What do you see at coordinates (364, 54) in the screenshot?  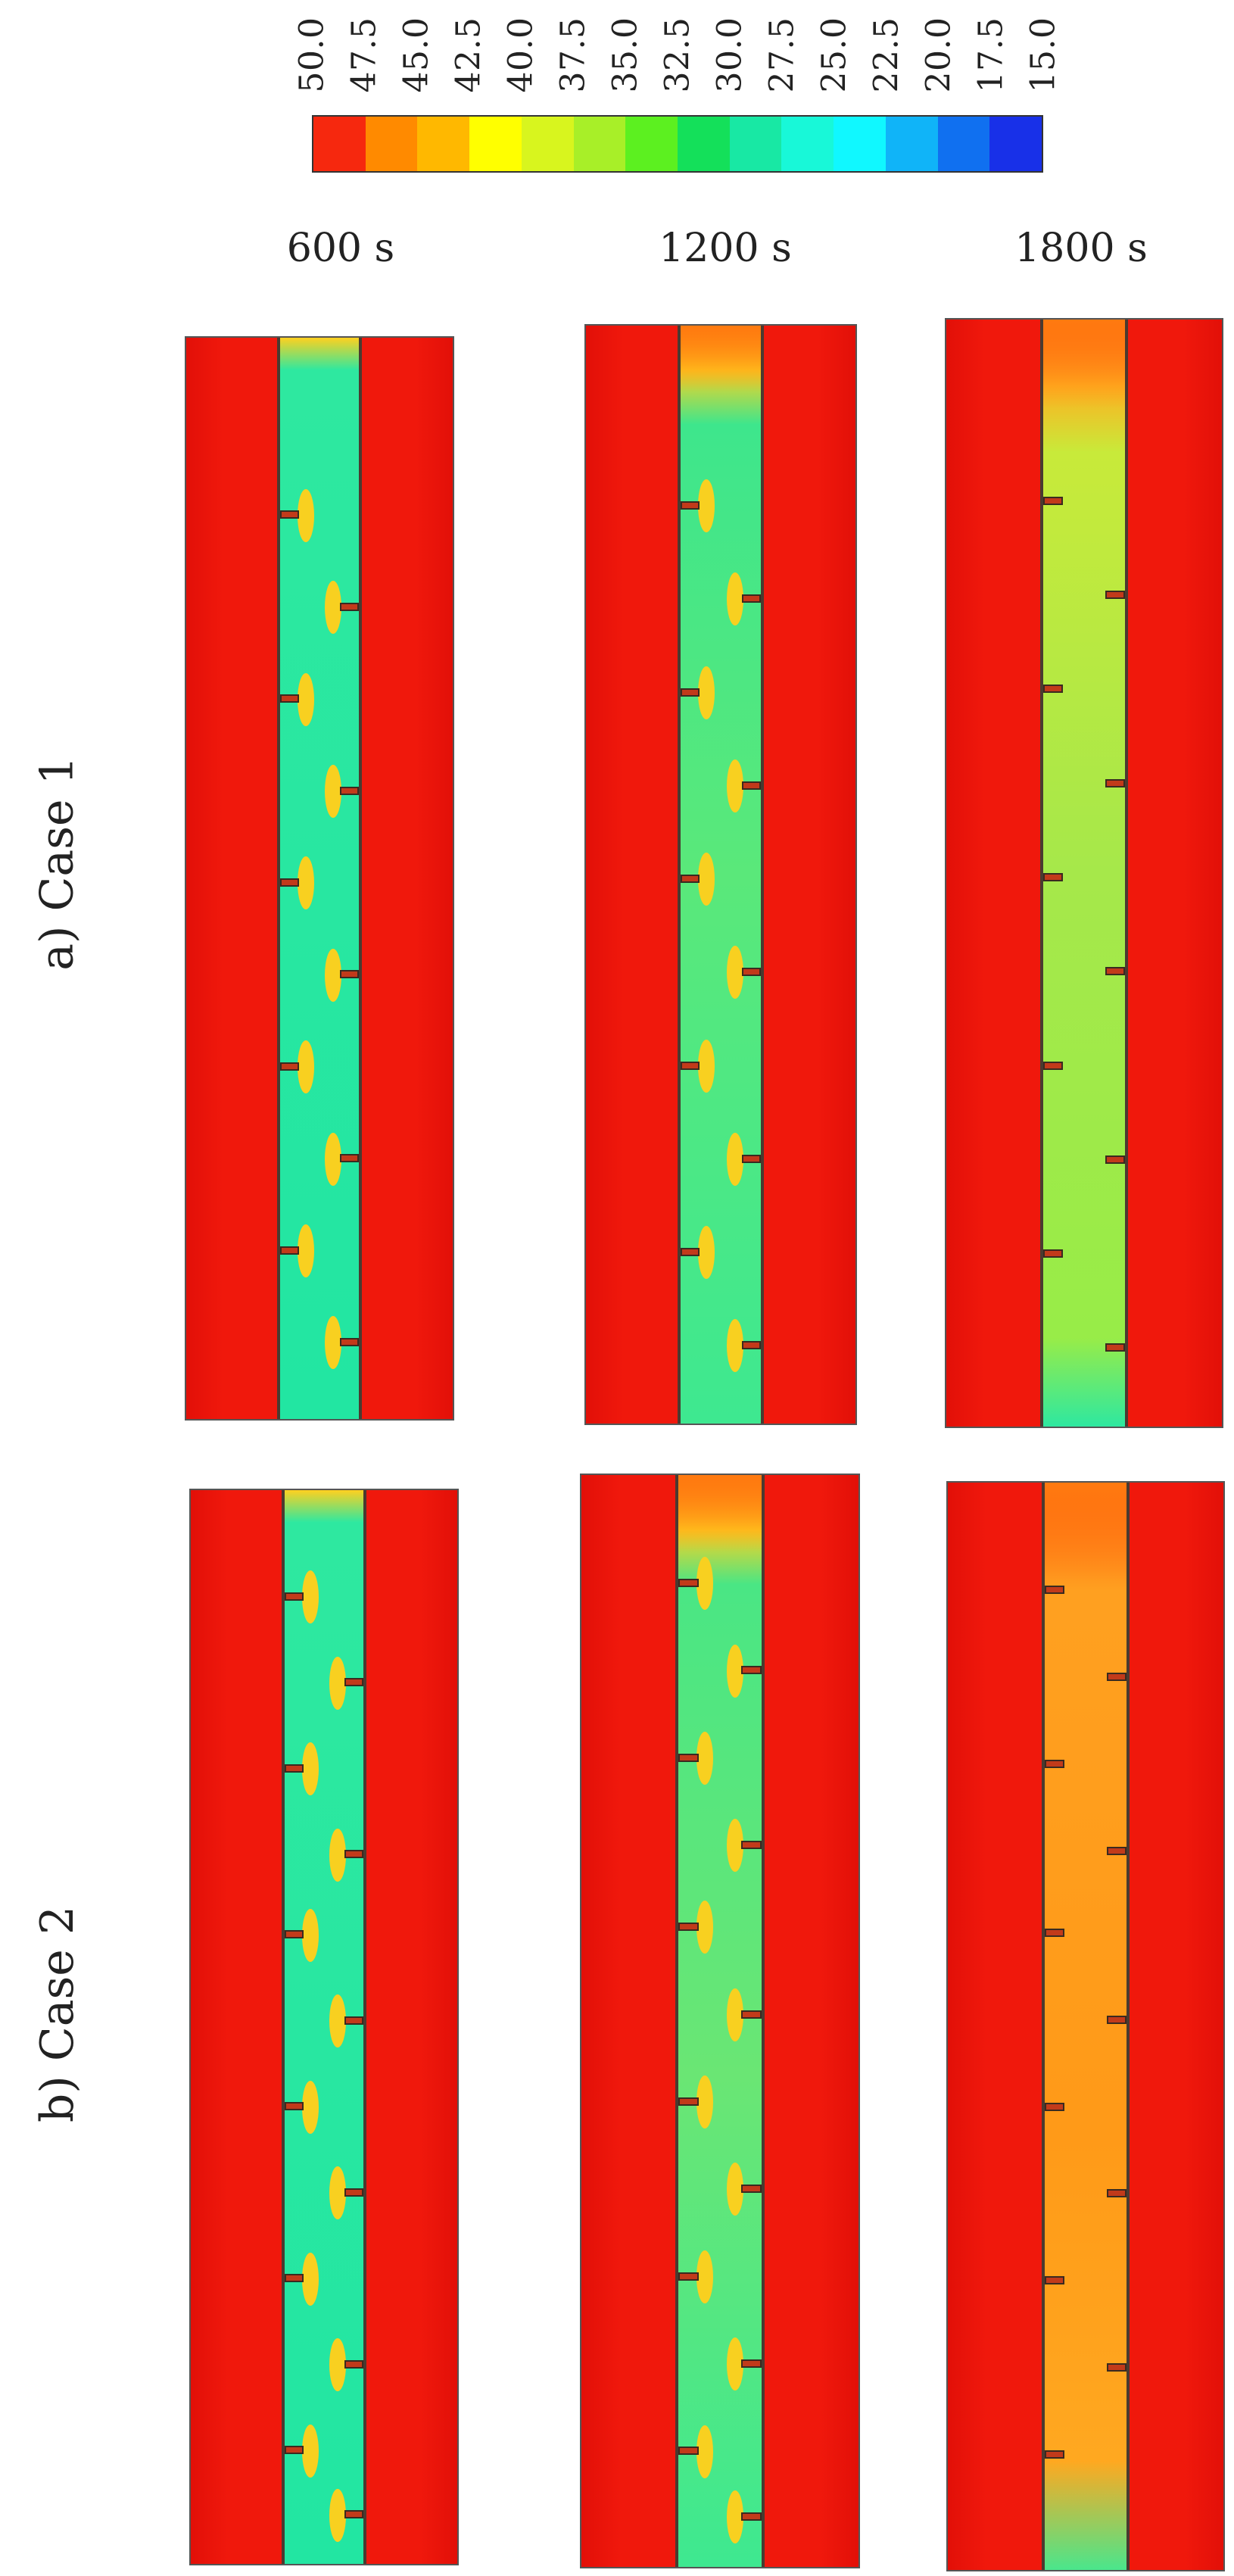 I see `colorbar-tick-text: 47.5` at bounding box center [364, 54].